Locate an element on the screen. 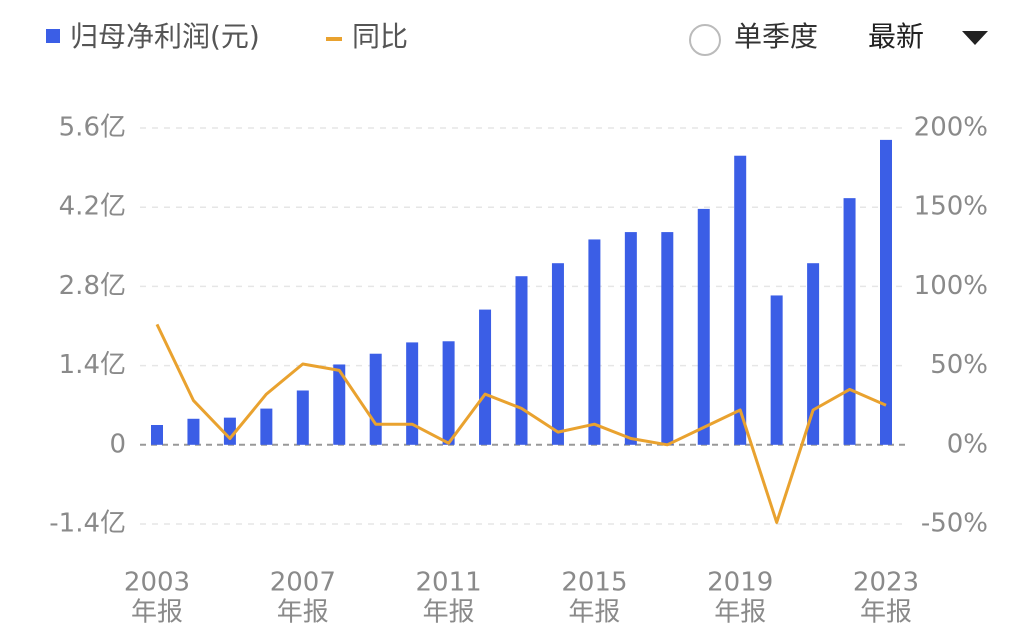  y-tick-label: 4.2亿 is located at coordinates (92, 207).